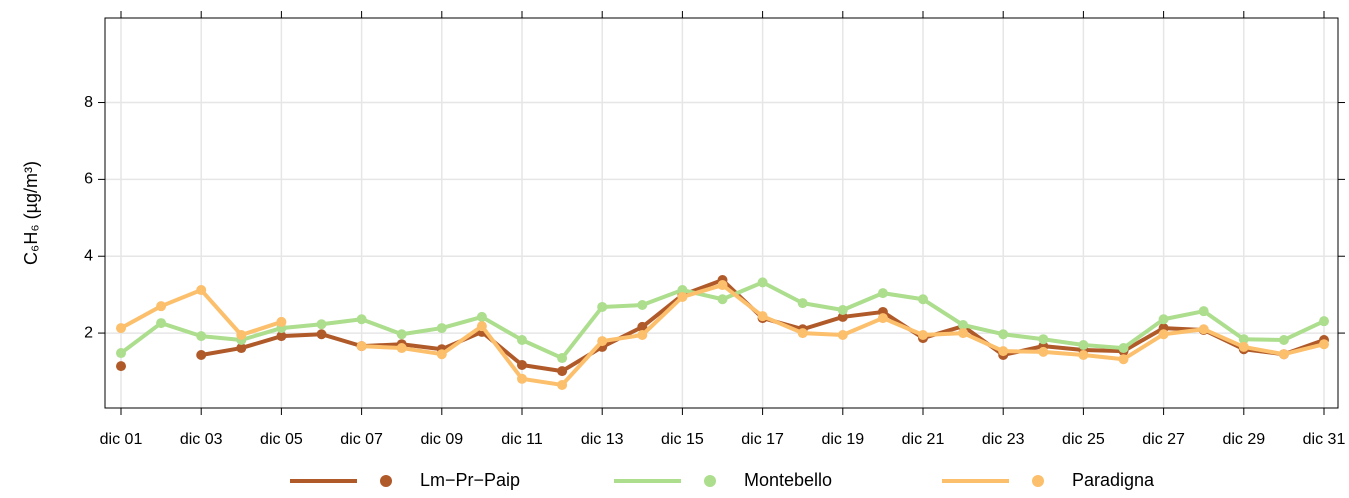 Image resolution: width=1349 pixels, height=498 pixels. I want to click on x-tick-label: dic 01, so click(121, 439).